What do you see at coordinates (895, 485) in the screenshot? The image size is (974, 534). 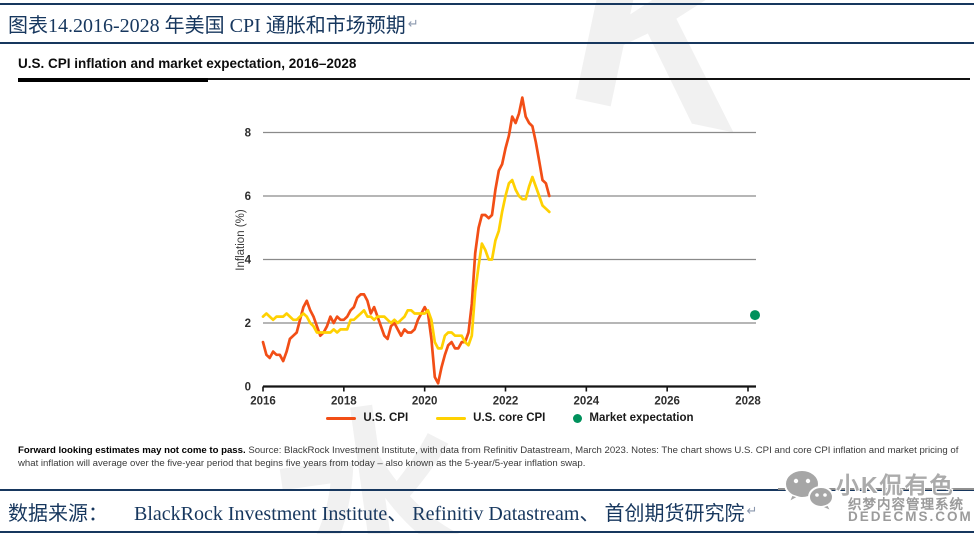 I see `watermark-brand-text: 小K侃有色` at bounding box center [895, 485].